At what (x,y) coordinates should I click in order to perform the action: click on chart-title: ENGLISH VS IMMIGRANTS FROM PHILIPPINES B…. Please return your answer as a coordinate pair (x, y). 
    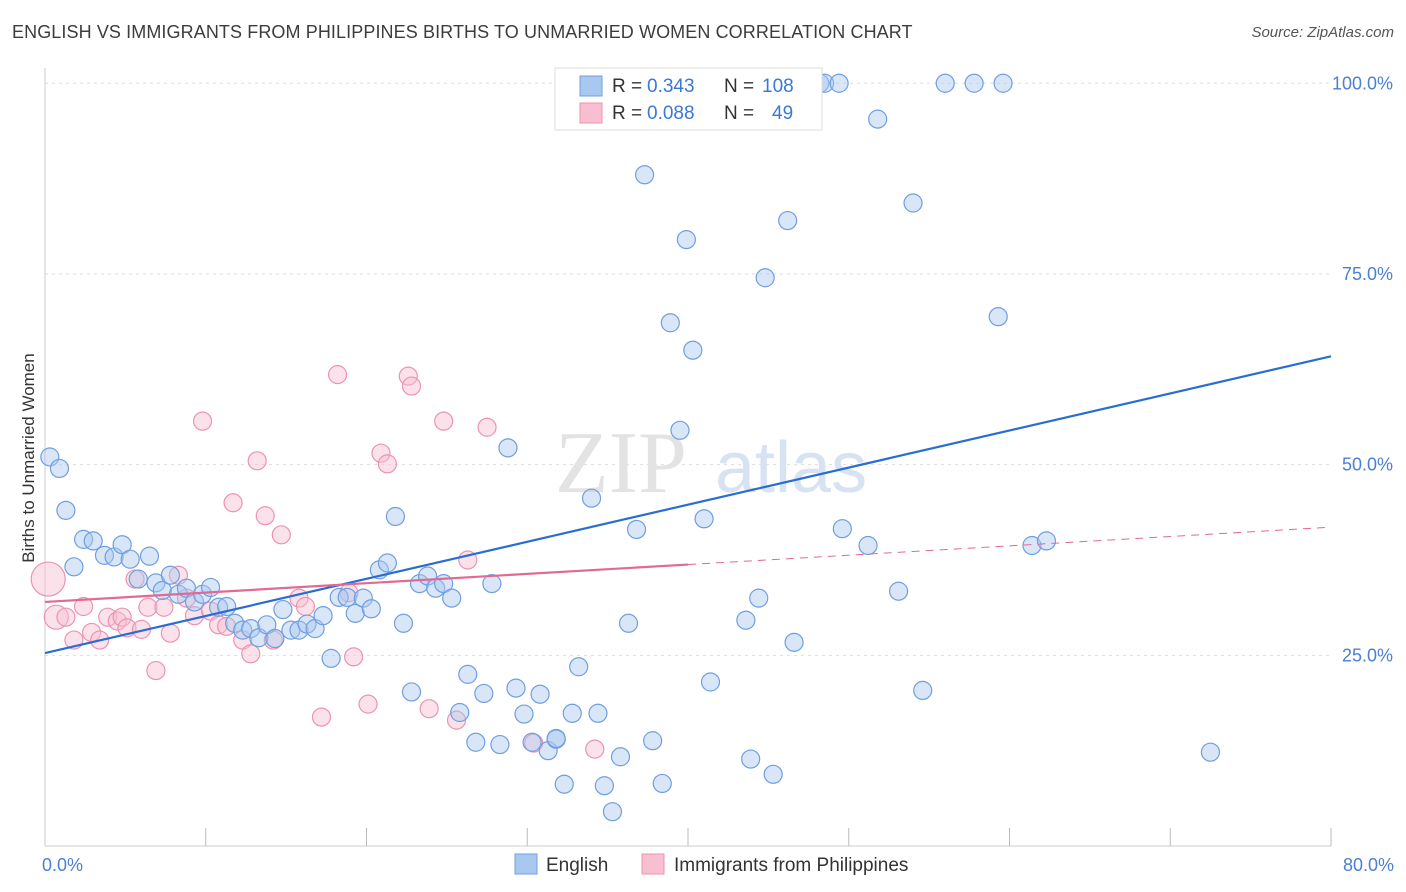
    Looking at the image, I should click on (462, 32).